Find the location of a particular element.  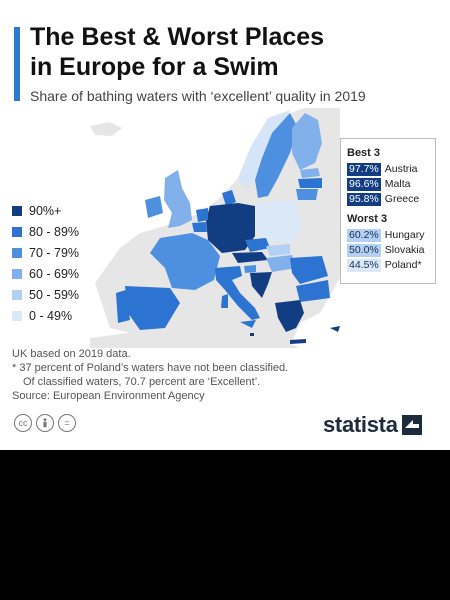

best-value: 95.8% is located at coordinates (364, 199).